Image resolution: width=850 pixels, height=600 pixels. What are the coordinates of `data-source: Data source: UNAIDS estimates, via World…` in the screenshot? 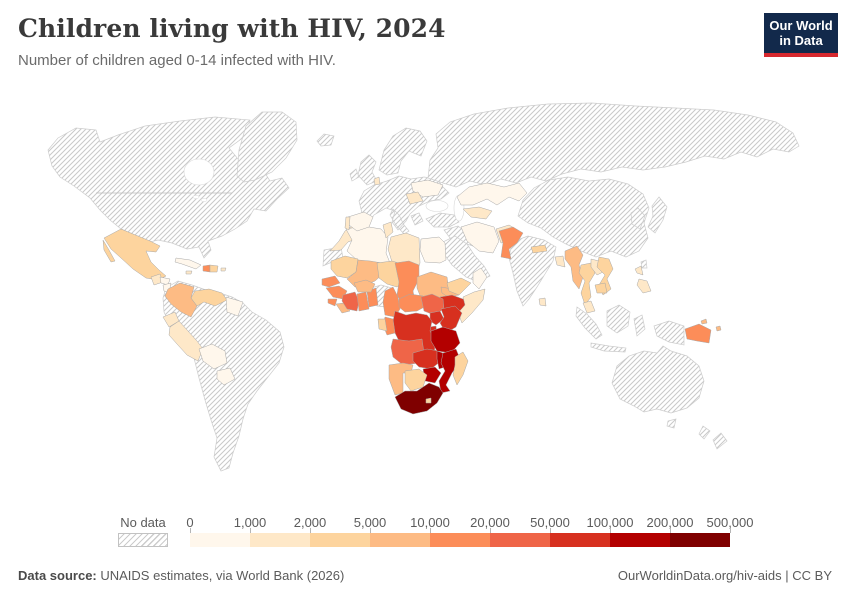 It's located at (181, 575).